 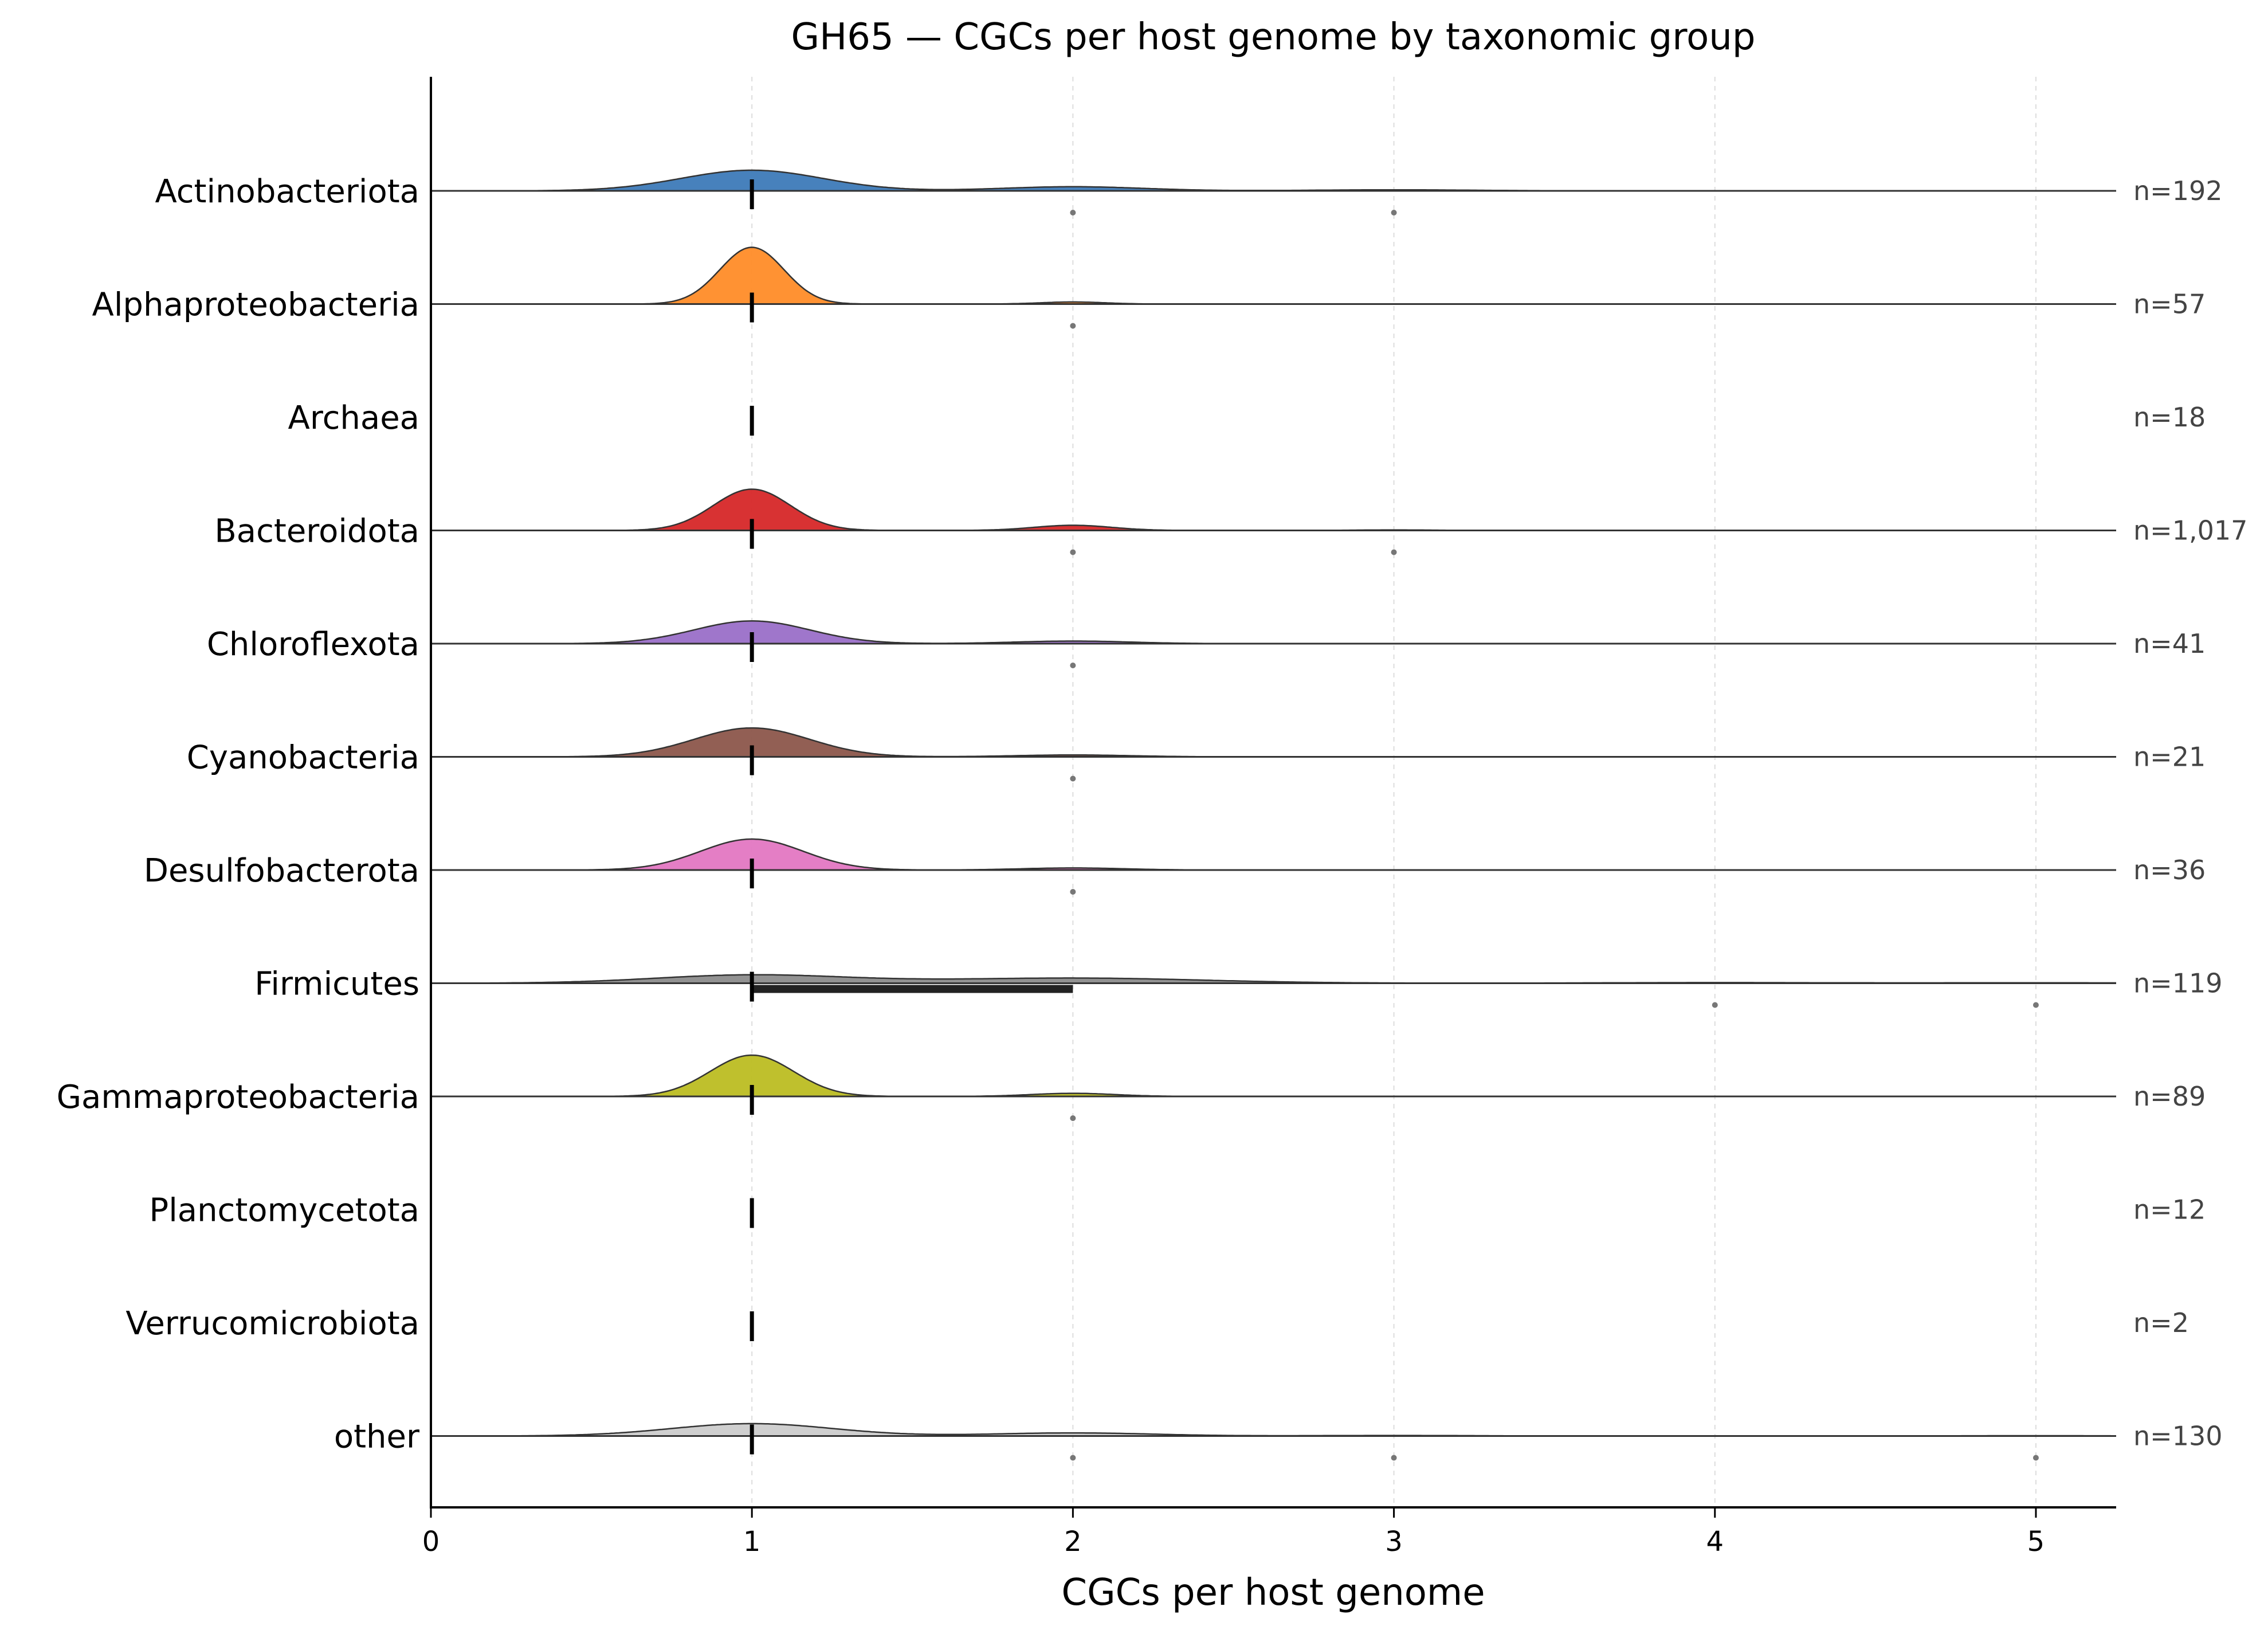 I want to click on x-ticks: 0 1 2 3 4 5, so click(x=1233, y=1532).